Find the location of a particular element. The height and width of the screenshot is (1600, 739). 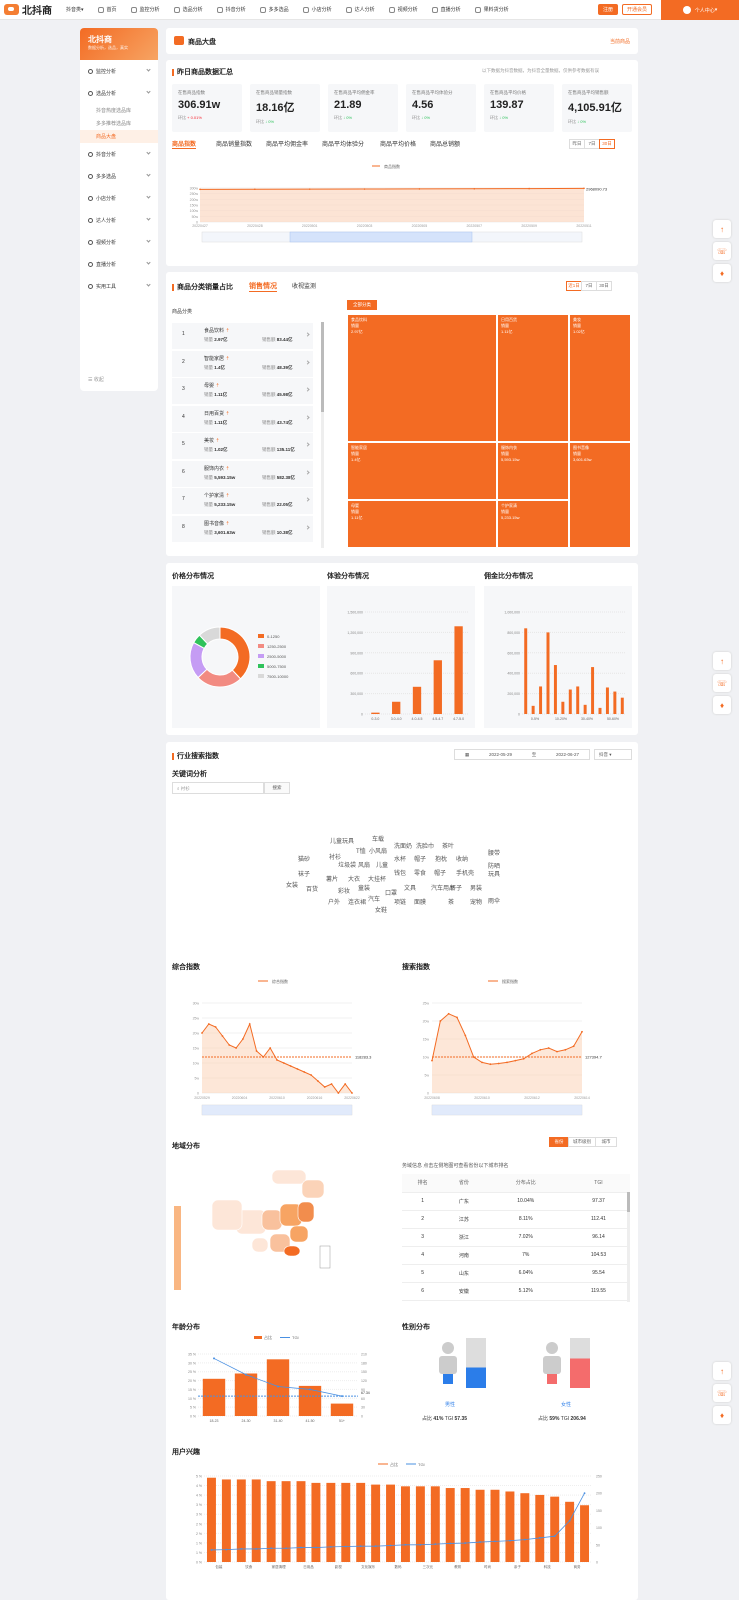

header-link: 当前商品 is located at coordinates (619, 42).